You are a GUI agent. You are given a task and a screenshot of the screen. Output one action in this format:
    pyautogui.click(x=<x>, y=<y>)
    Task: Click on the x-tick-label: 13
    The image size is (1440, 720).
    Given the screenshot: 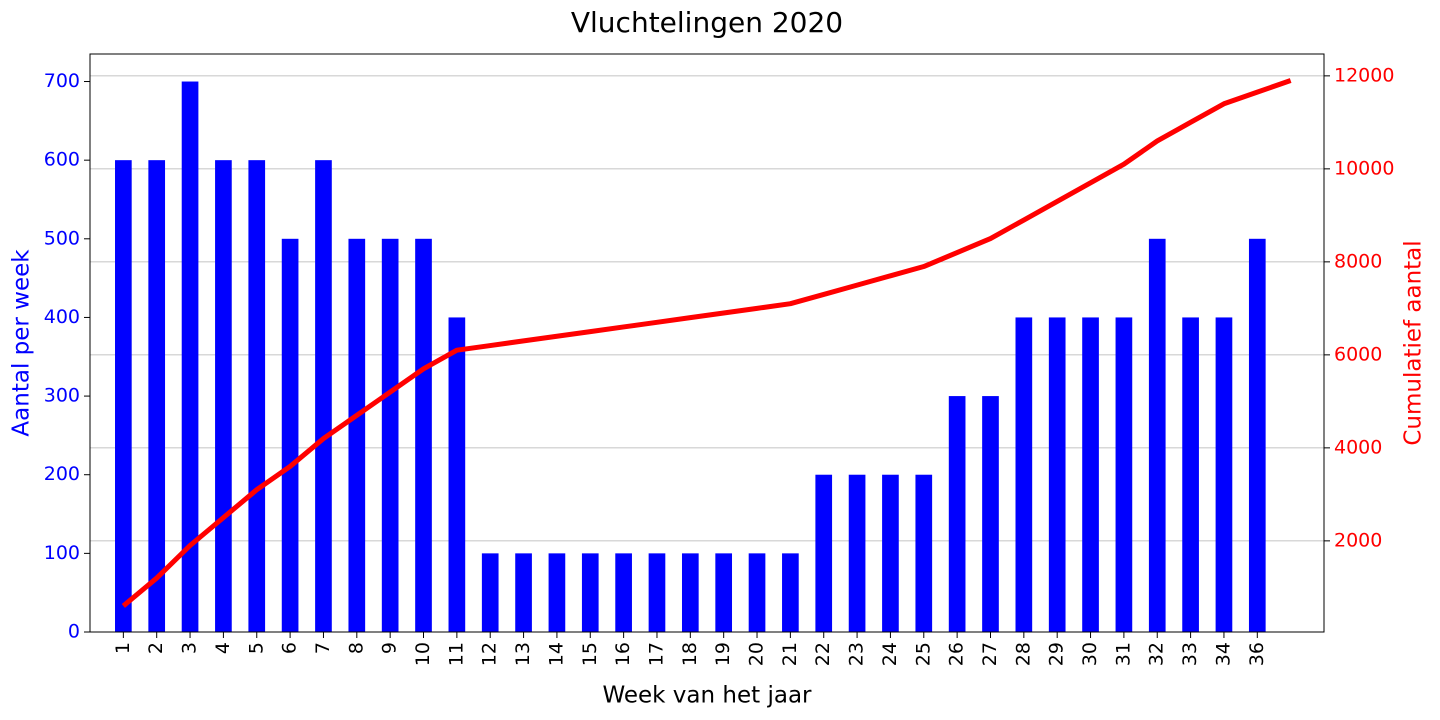 What is the action you would take?
    pyautogui.click(x=523, y=654)
    